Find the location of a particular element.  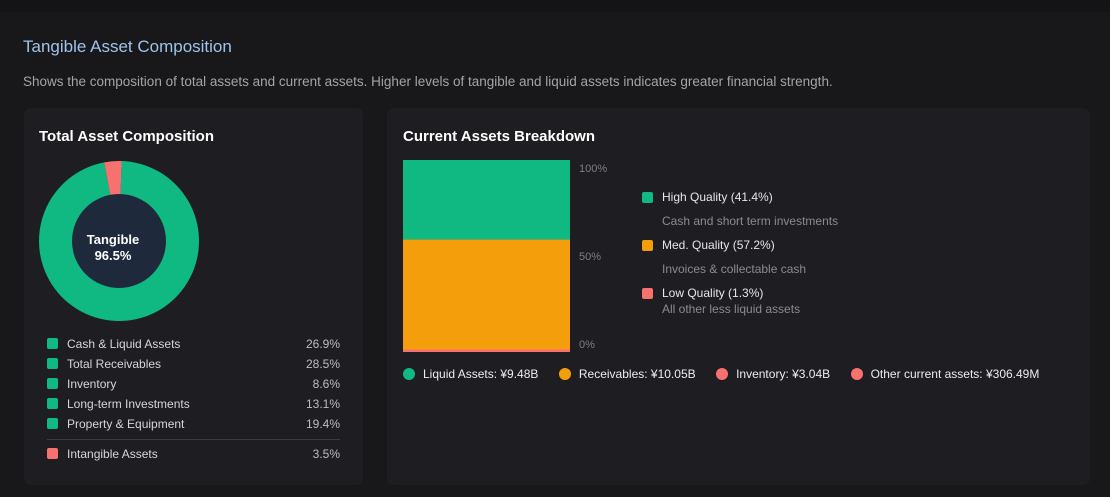

legend-label: Long-term Investments is located at coordinates (128, 404).